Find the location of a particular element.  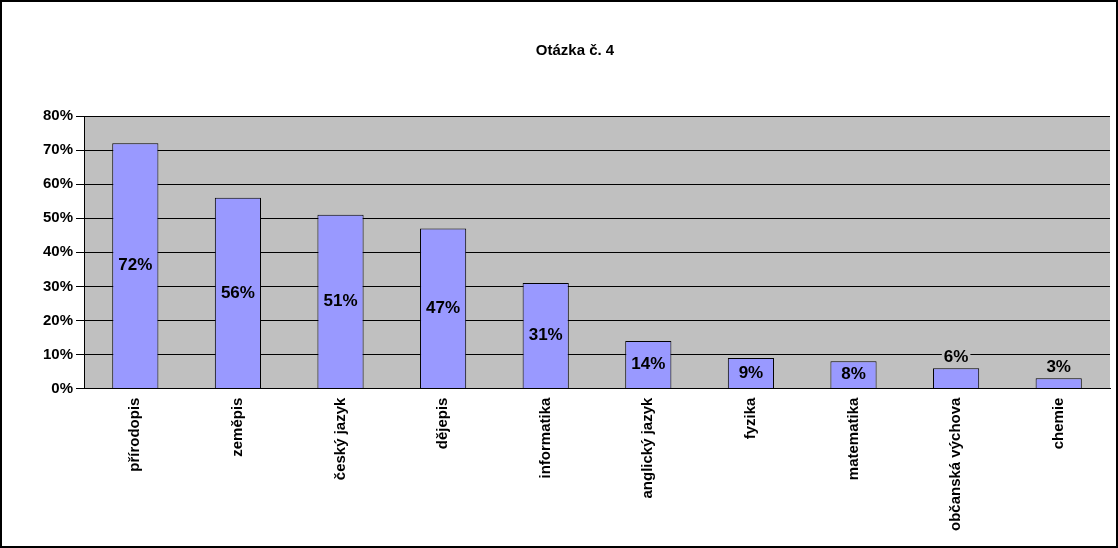

x-tick-label: přírodopis is located at coordinates (134, 434).